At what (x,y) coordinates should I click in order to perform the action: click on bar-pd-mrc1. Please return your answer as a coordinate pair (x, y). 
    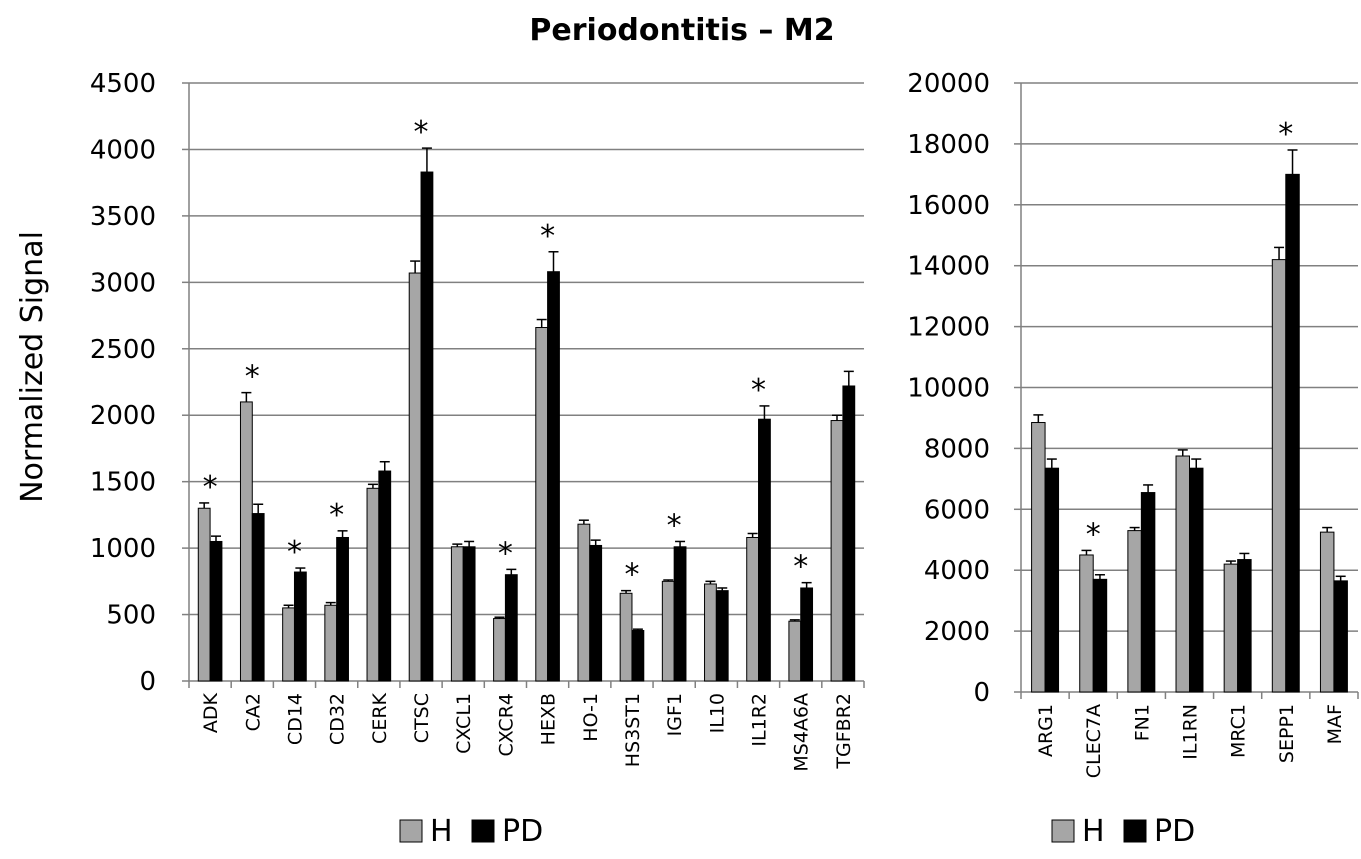
    Looking at the image, I should click on (1244, 626).